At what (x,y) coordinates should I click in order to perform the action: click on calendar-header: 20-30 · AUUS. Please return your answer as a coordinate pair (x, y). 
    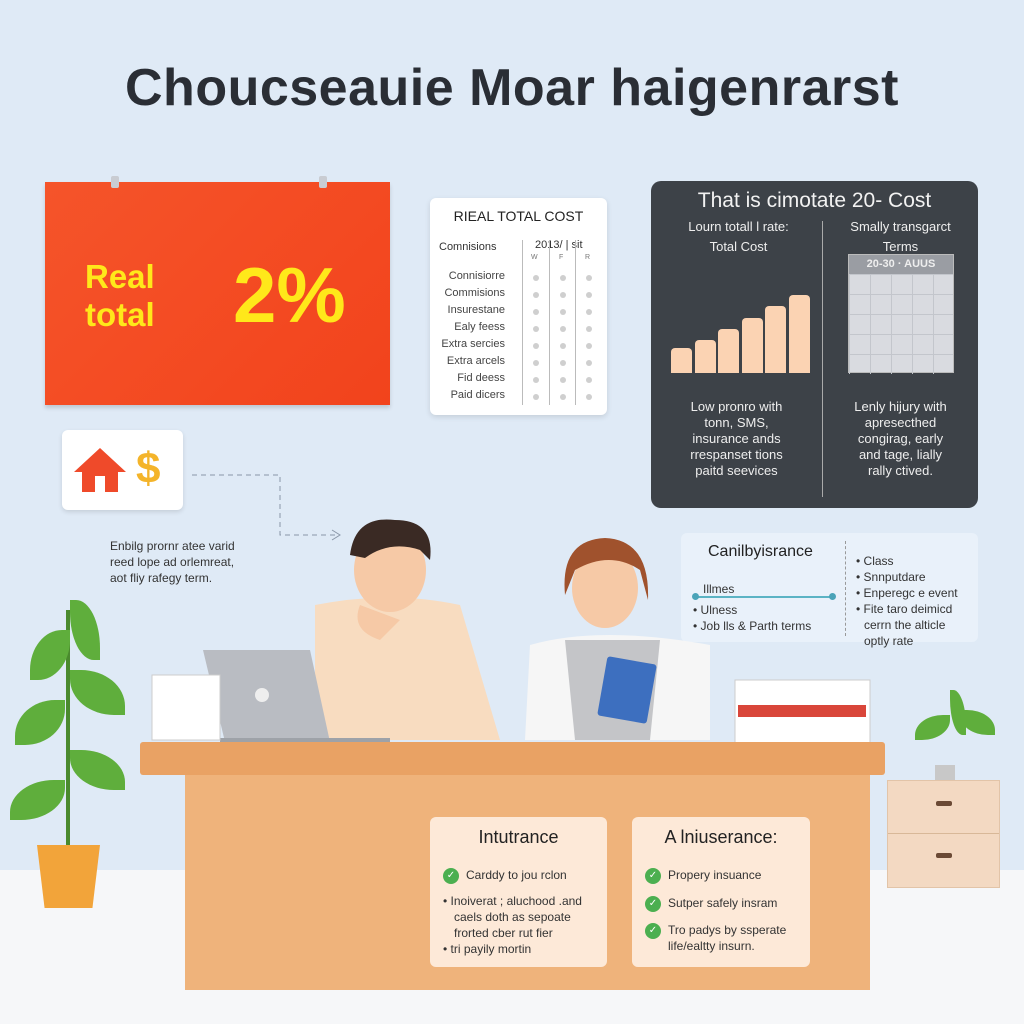
    Looking at the image, I should click on (901, 264).